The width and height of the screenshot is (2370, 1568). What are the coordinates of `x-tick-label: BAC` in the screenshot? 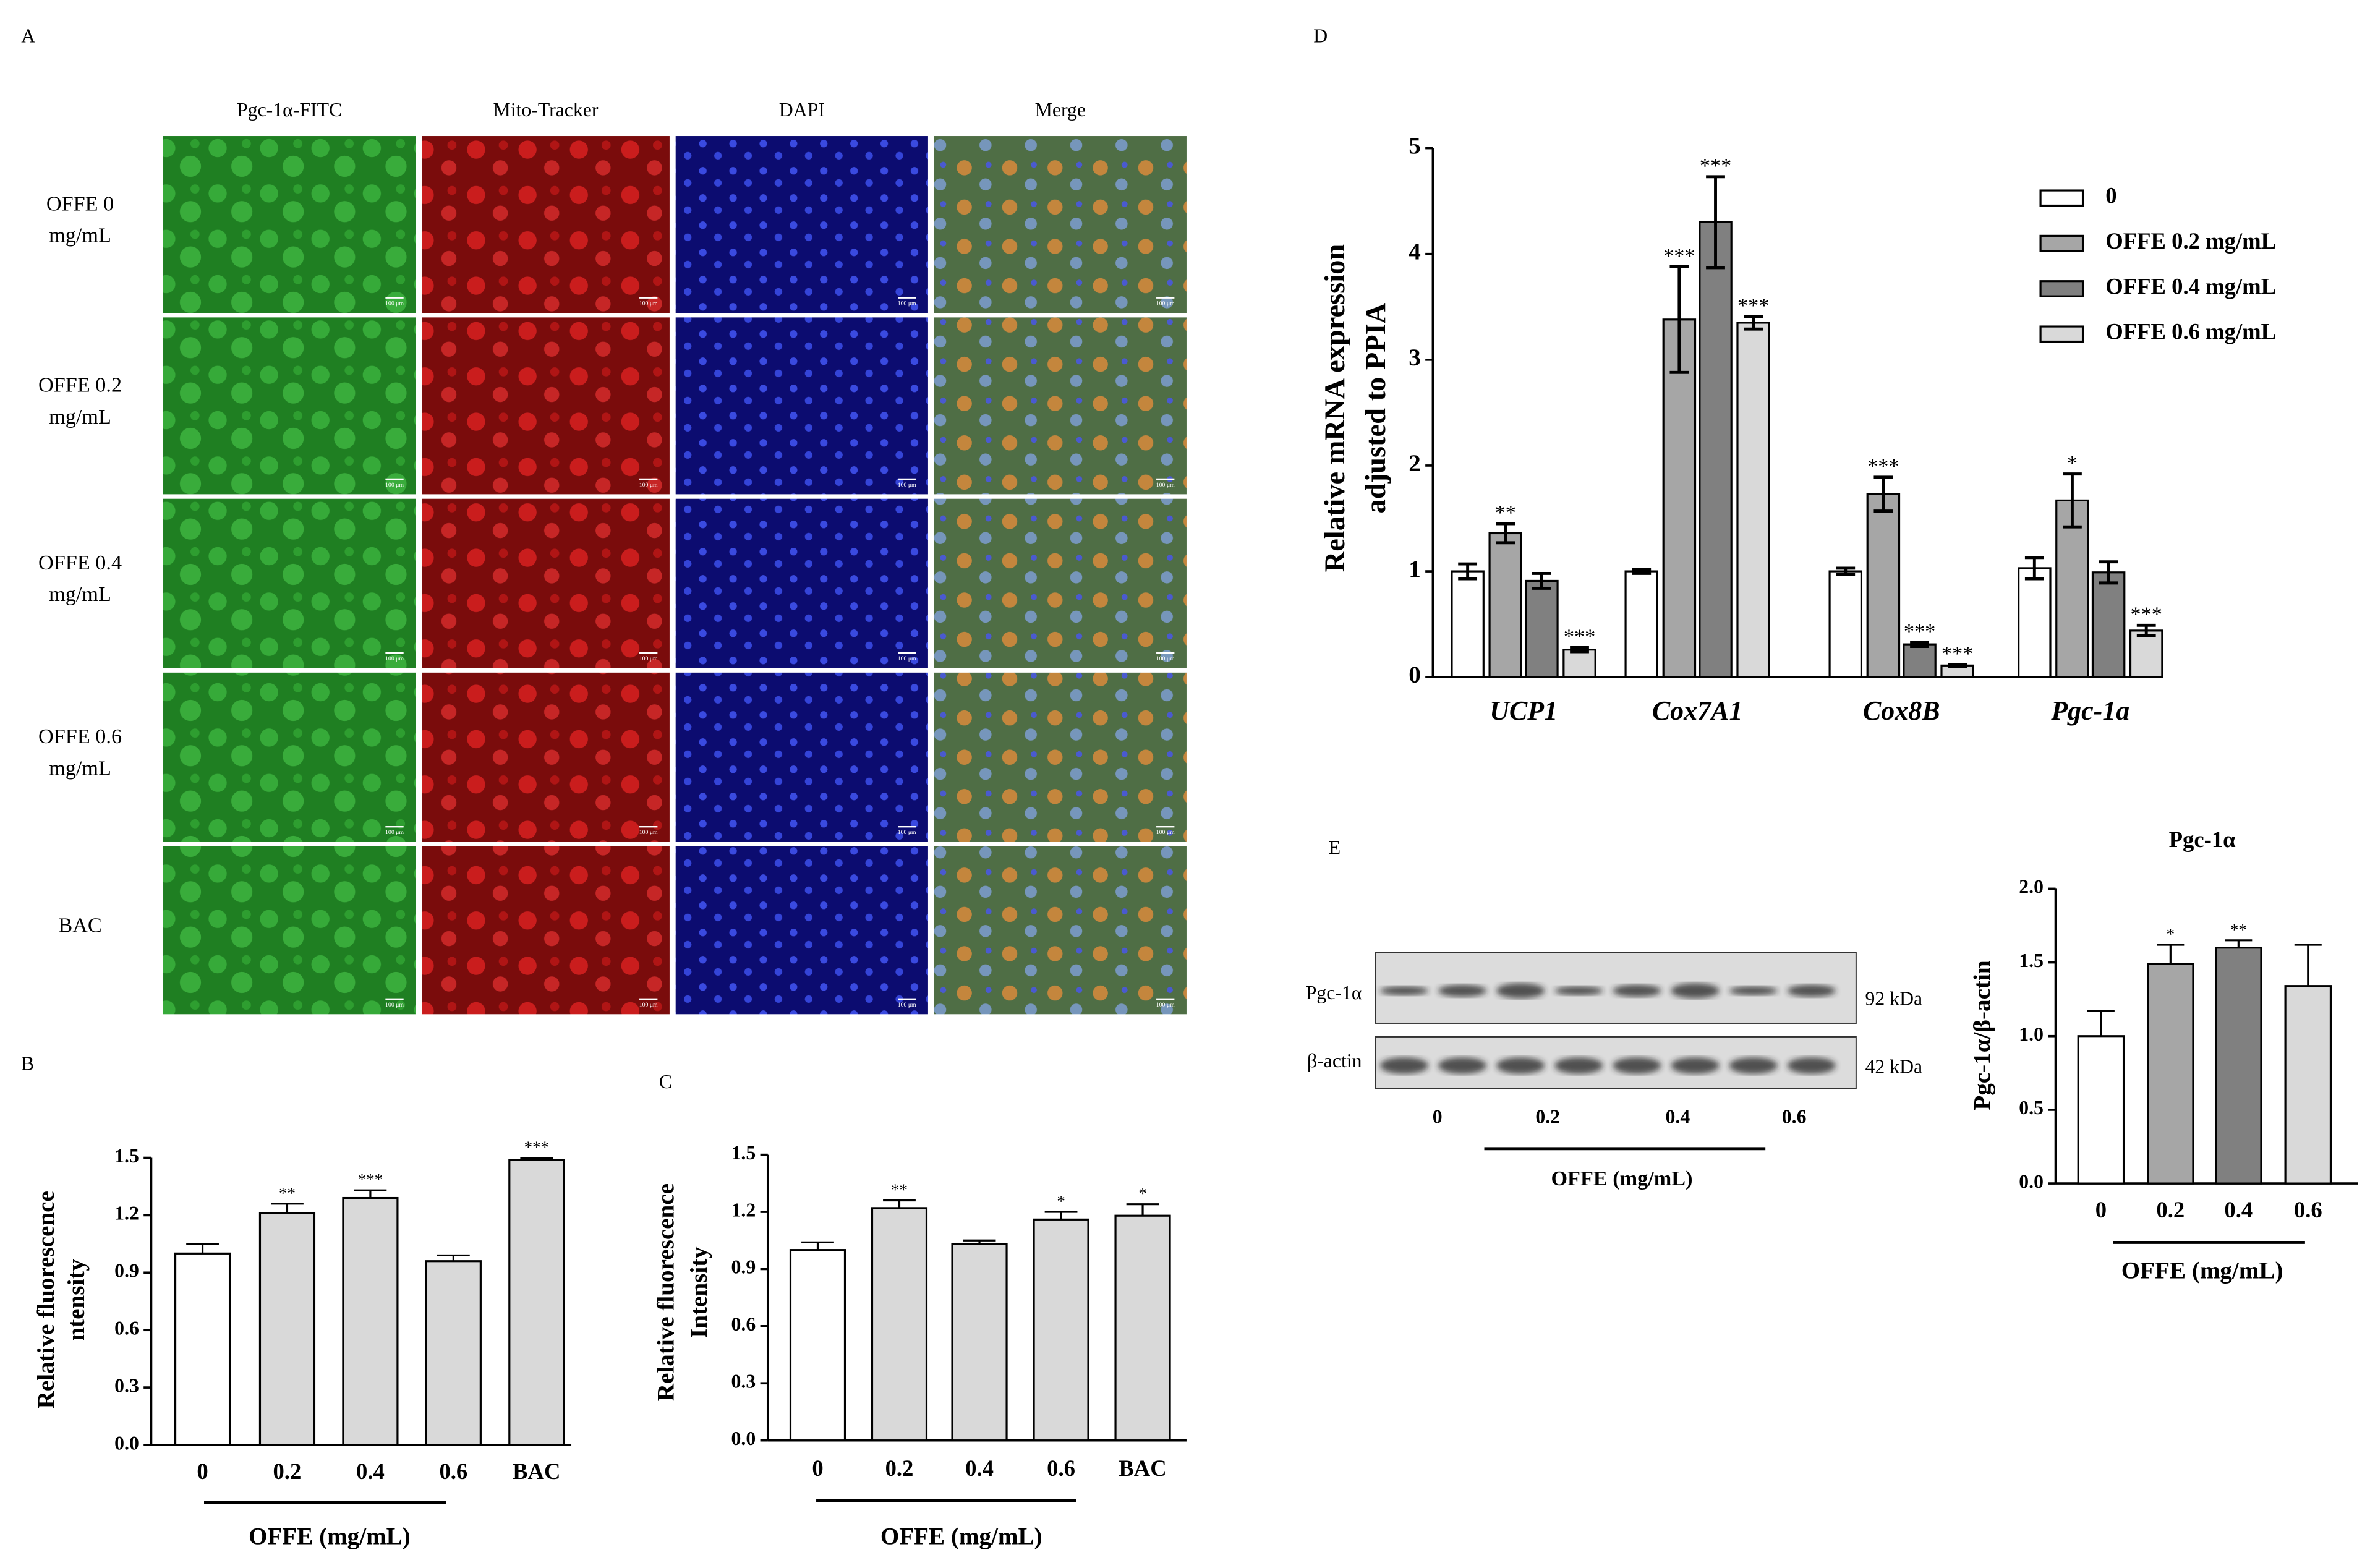 It's located at (536, 1472).